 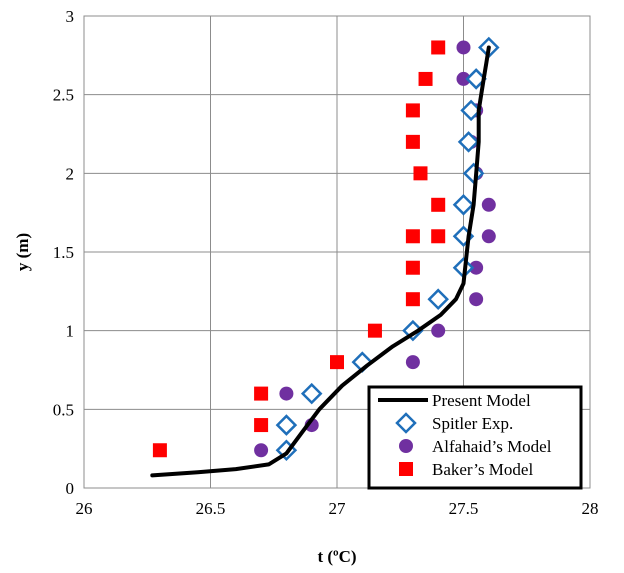 I want to click on y-tick-label: 0.5, so click(x=63, y=409).